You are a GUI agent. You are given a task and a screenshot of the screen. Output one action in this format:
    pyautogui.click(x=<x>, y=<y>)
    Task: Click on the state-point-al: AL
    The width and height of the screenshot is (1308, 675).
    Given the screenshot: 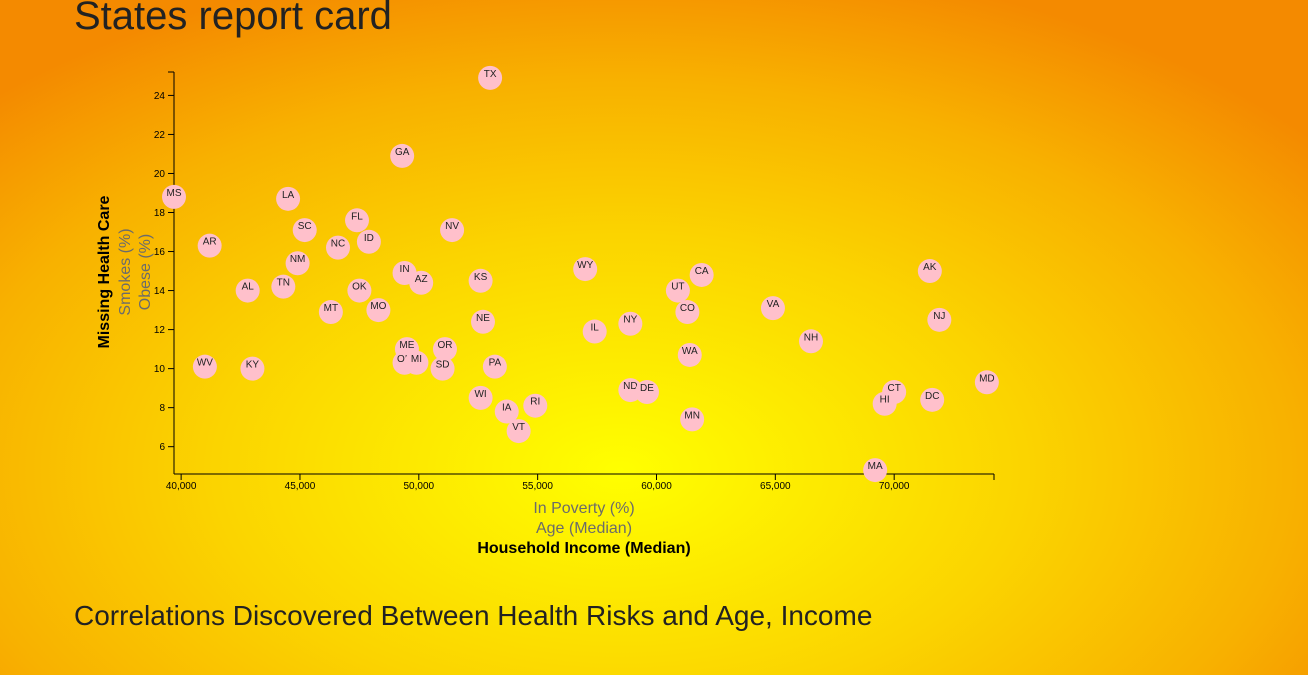 What is the action you would take?
    pyautogui.click(x=247, y=290)
    